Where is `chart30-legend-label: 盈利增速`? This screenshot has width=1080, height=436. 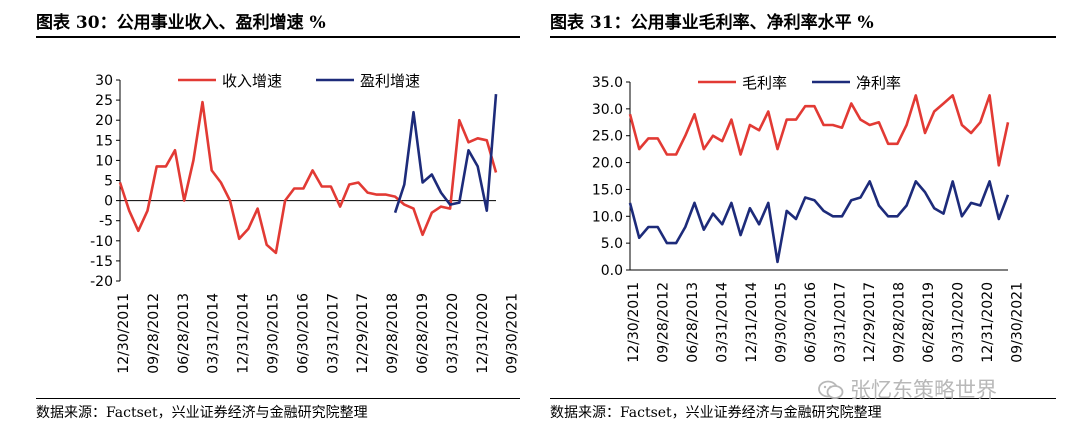
chart30-legend-label: 盈利增速 is located at coordinates (390, 81).